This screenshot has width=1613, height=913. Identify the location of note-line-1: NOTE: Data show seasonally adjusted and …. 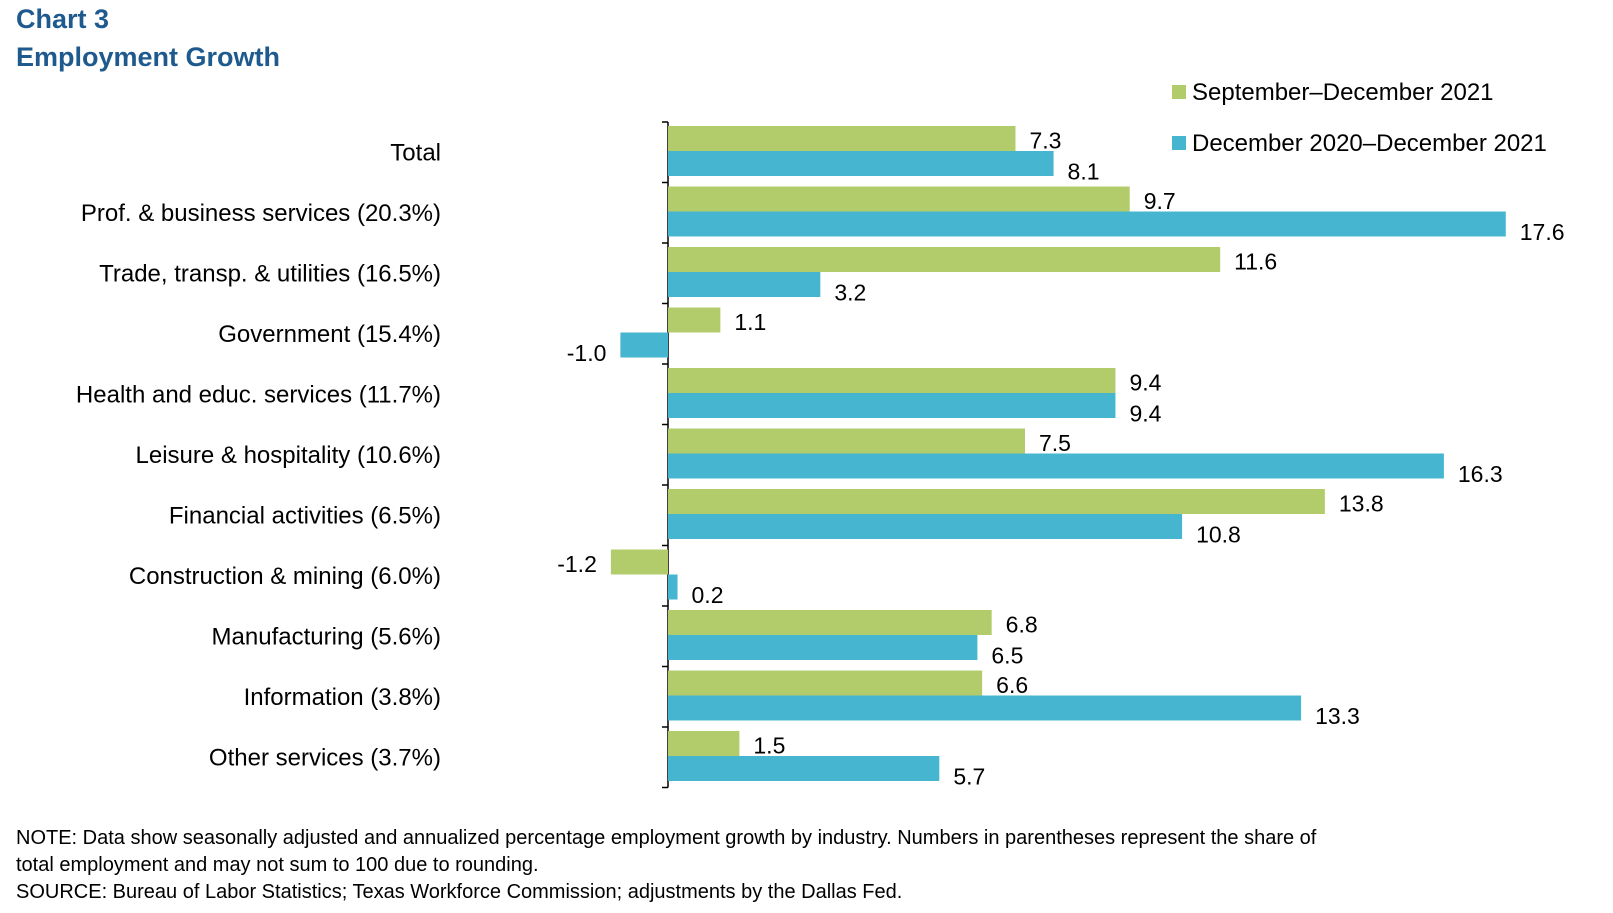
(666, 838).